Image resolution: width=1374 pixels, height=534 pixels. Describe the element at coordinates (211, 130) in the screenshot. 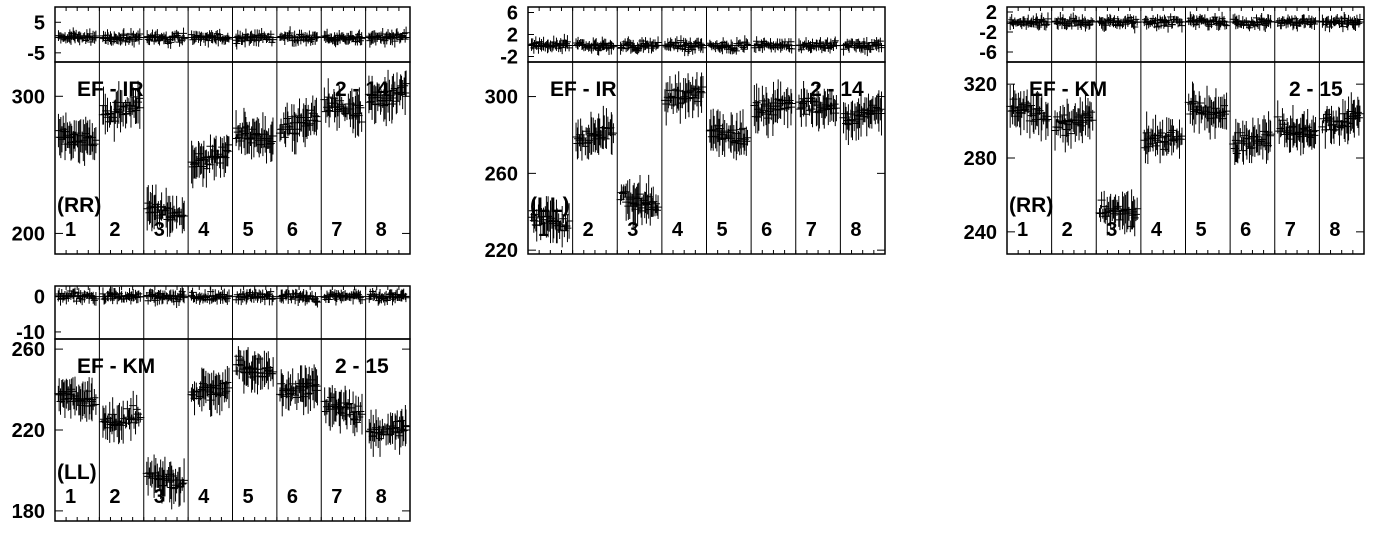

I see `panel-1: 5 -5 300 200 1 2 3 4 5 6 7 8 EF - IR 2 - 14 (RR)` at that location.